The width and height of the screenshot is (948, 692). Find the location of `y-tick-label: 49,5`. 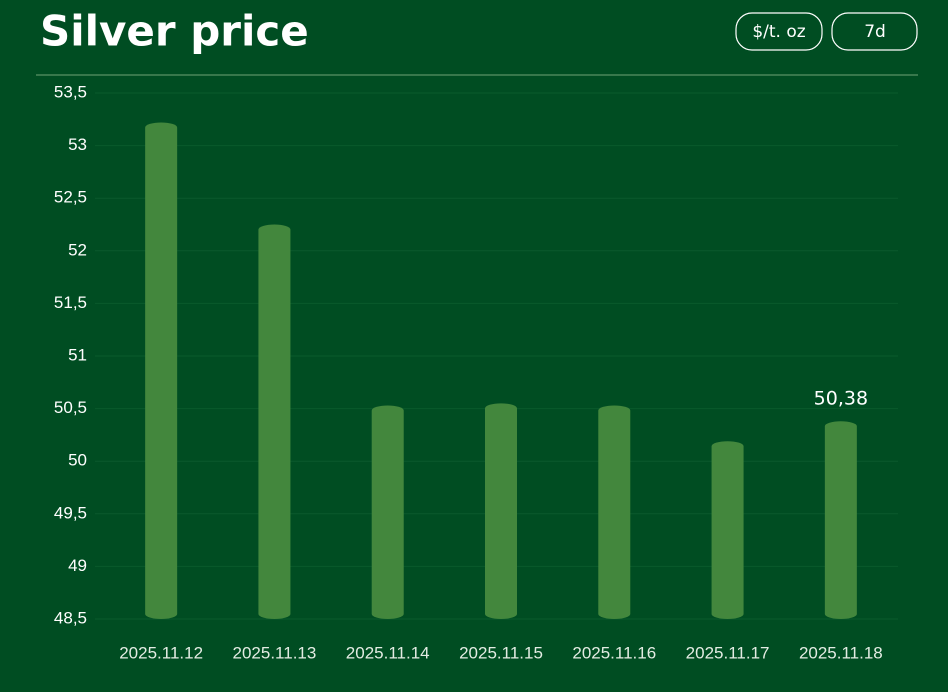

y-tick-label: 49,5 is located at coordinates (70, 512).